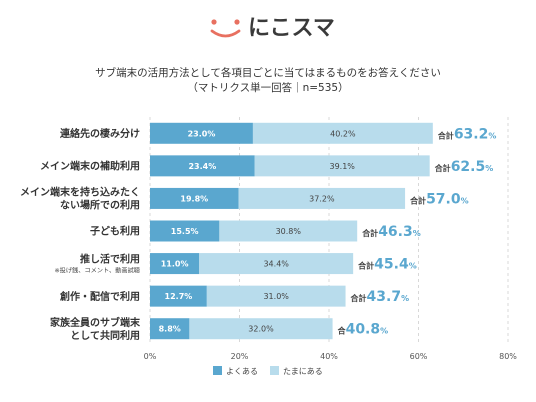 The image size is (536, 402). I want to click on data-label-sometimes: 40.2%, so click(343, 133).